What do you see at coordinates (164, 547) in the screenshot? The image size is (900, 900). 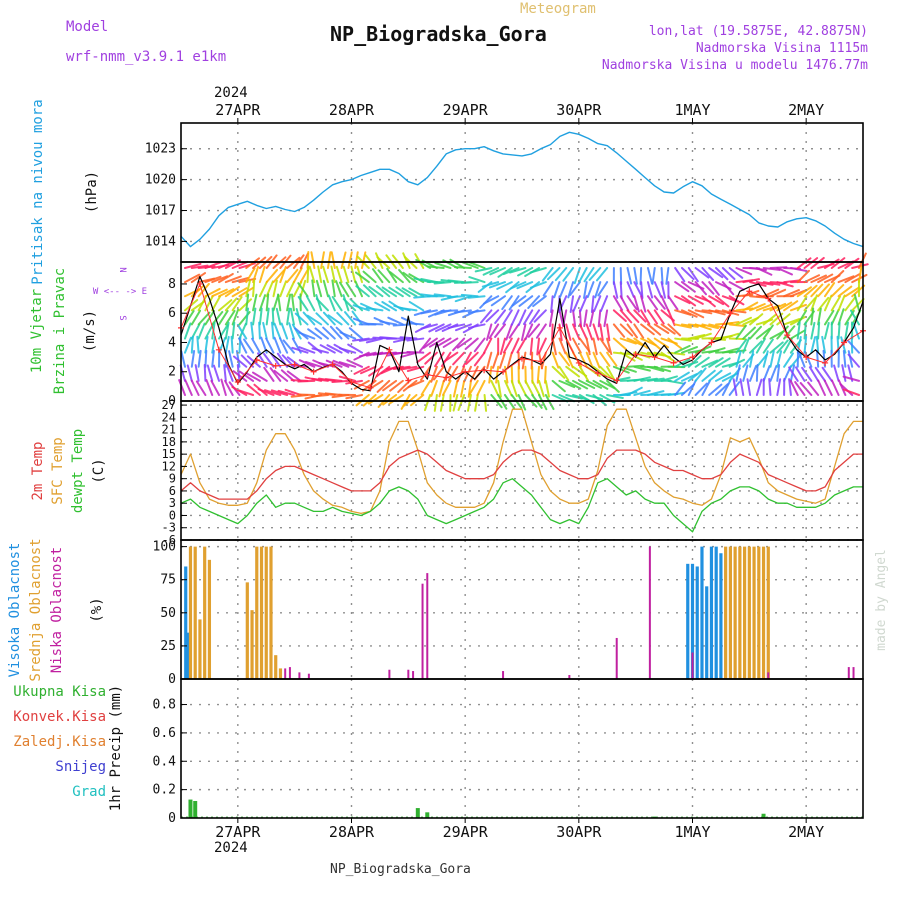 I see `y-tick-label: 100` at bounding box center [164, 547].